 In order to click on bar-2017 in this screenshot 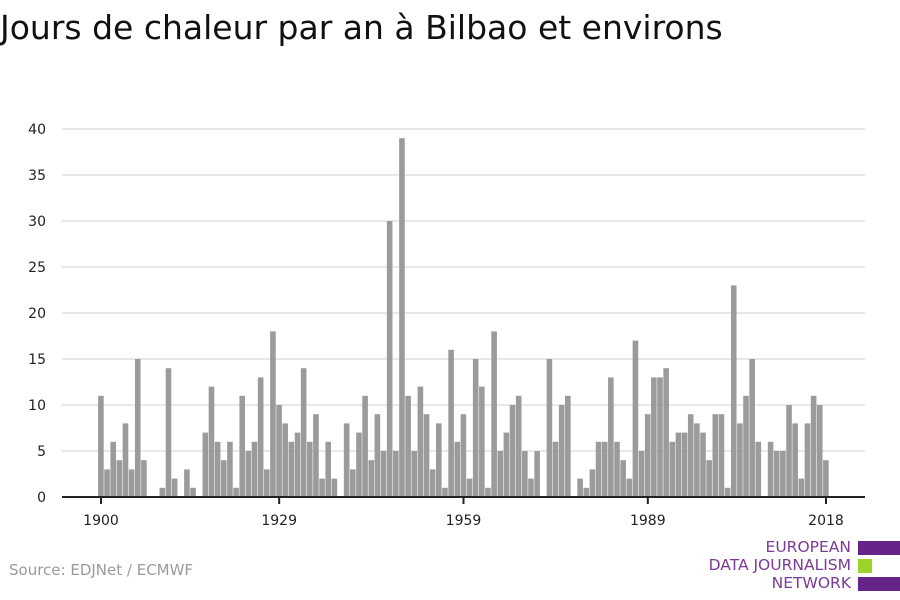, I will do `click(819, 451)`.